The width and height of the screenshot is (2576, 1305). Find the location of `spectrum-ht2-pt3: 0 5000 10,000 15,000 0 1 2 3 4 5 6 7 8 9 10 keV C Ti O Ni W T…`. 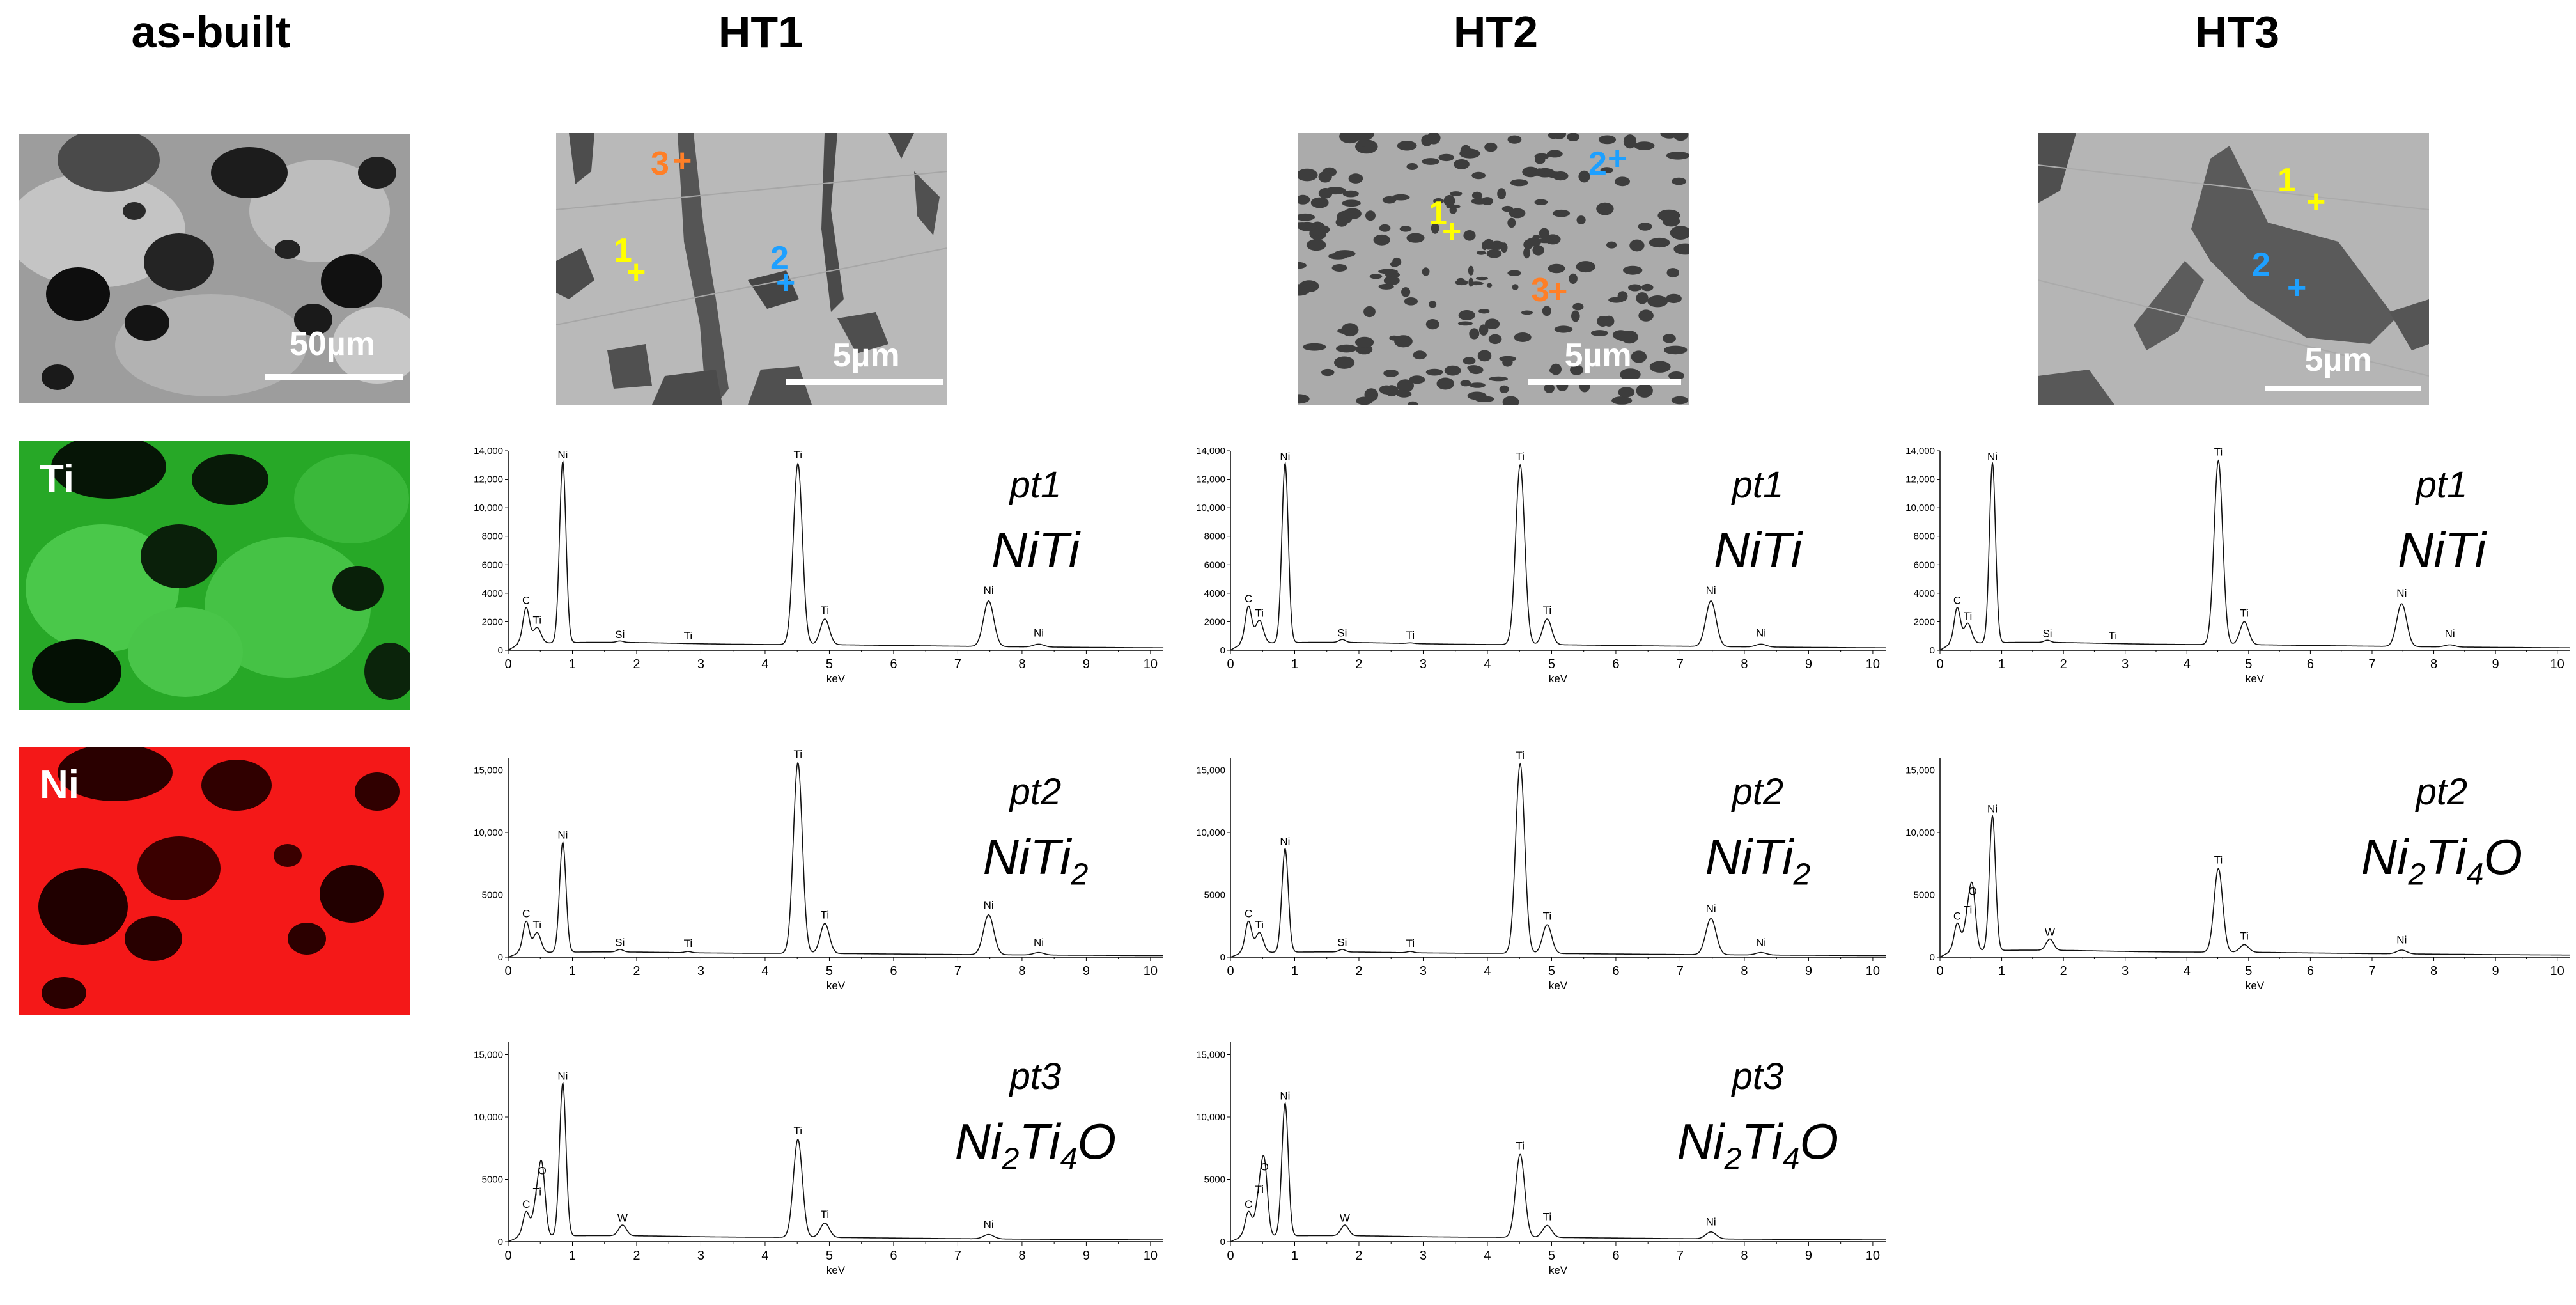

spectrum-ht2-pt3: 0 5000 10,000 15,000 0 1 2 3 4 5 6 7 8 9 10 keV C Ti O Ni W T… is located at coordinates (1531, 1163).